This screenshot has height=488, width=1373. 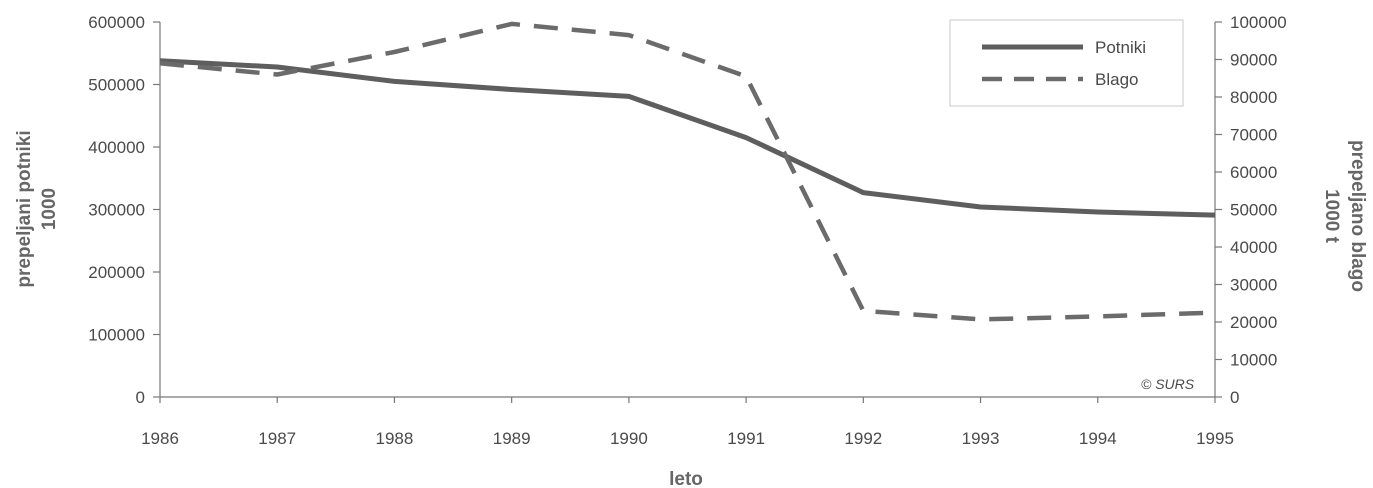 What do you see at coordinates (1357, 216) in the screenshot?
I see `right-axis-title-line1: prepeljano blago` at bounding box center [1357, 216].